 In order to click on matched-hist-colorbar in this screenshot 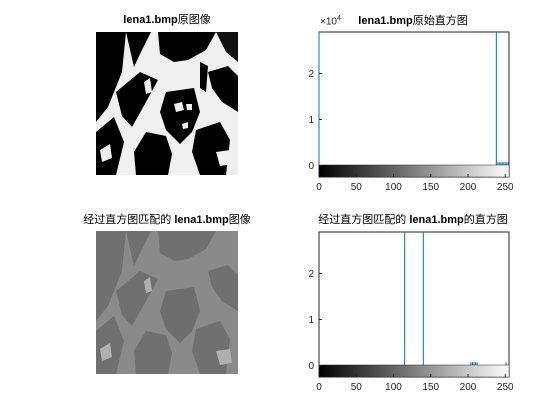, I will do `click(414, 371)`.